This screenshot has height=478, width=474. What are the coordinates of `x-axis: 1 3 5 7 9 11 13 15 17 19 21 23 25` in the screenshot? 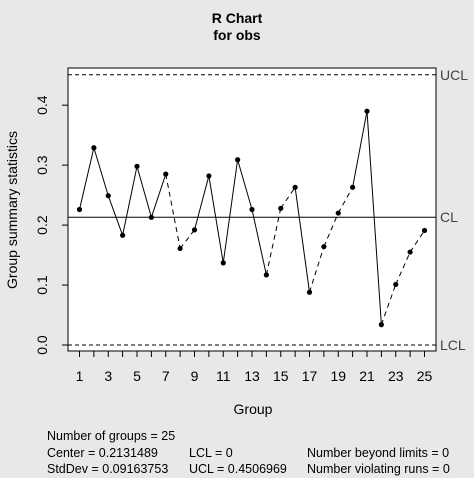 It's located at (254, 367).